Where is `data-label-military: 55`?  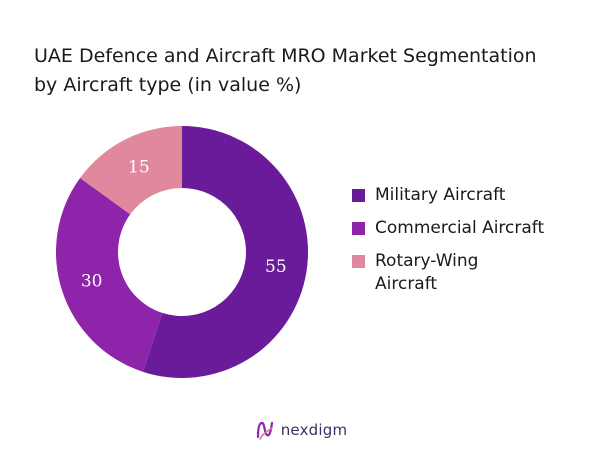
data-label-military: 55 is located at coordinates (276, 267).